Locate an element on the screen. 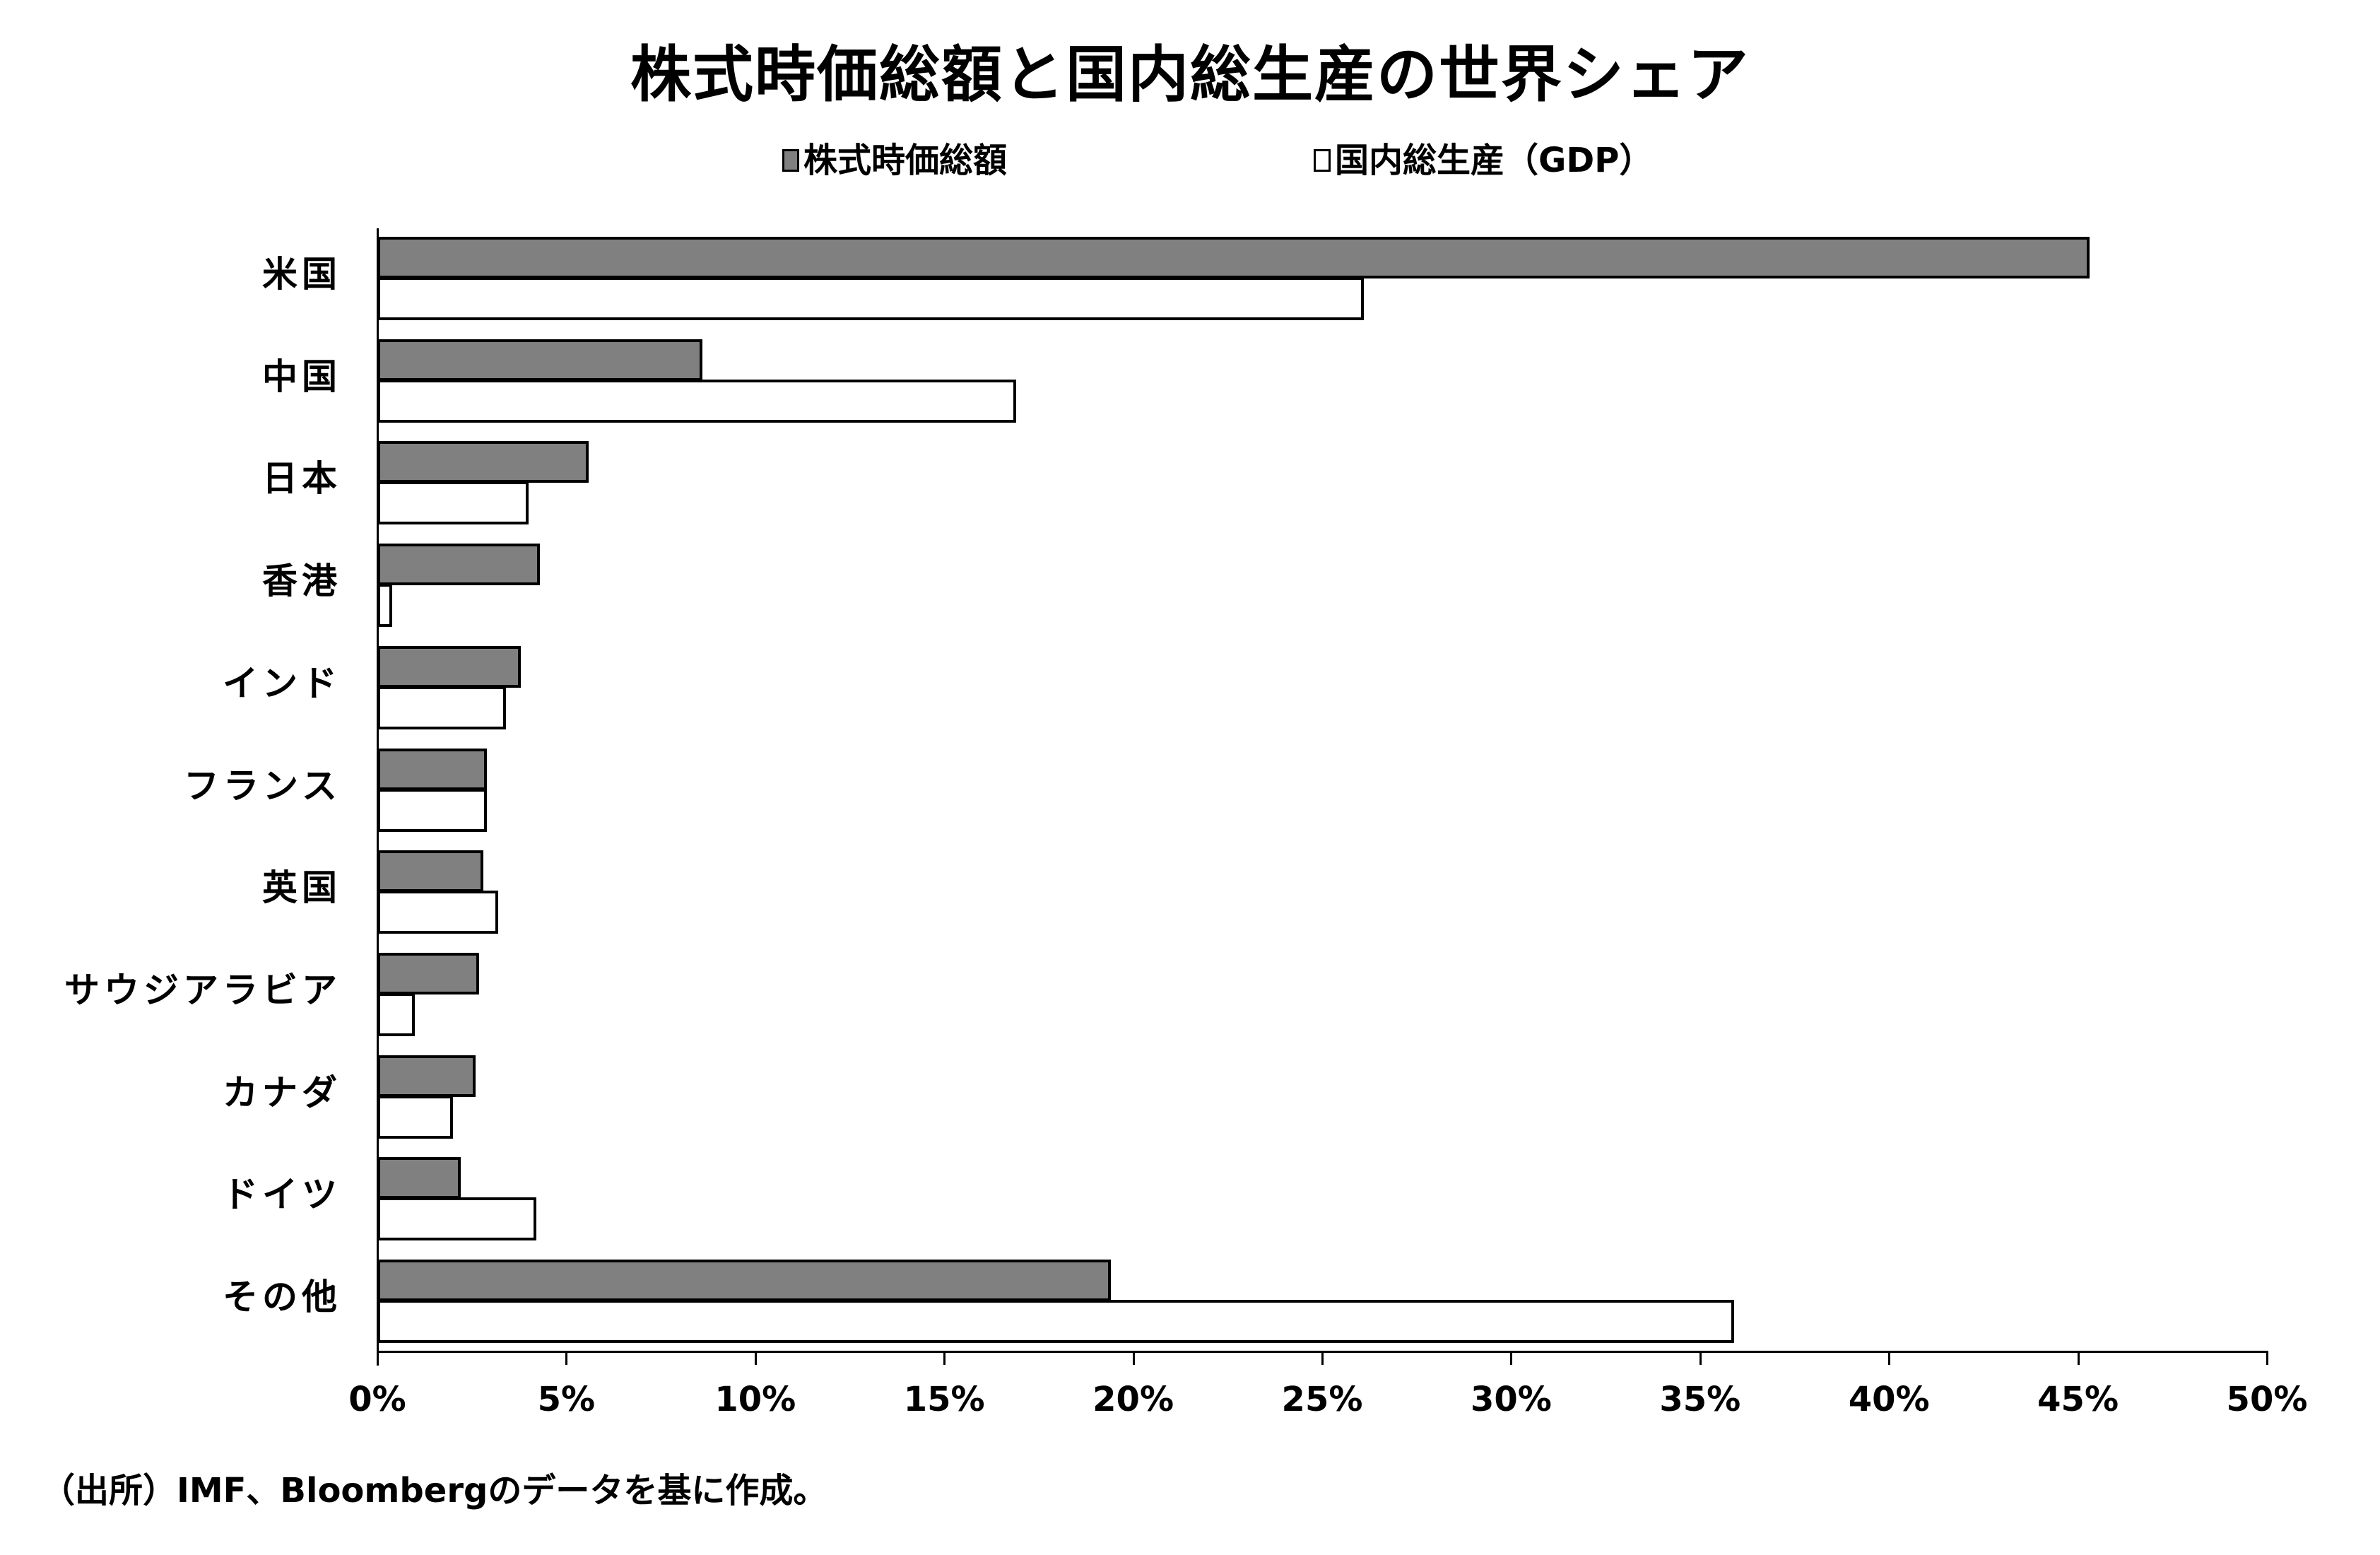  x-tick-label: 35% is located at coordinates (1700, 1399).